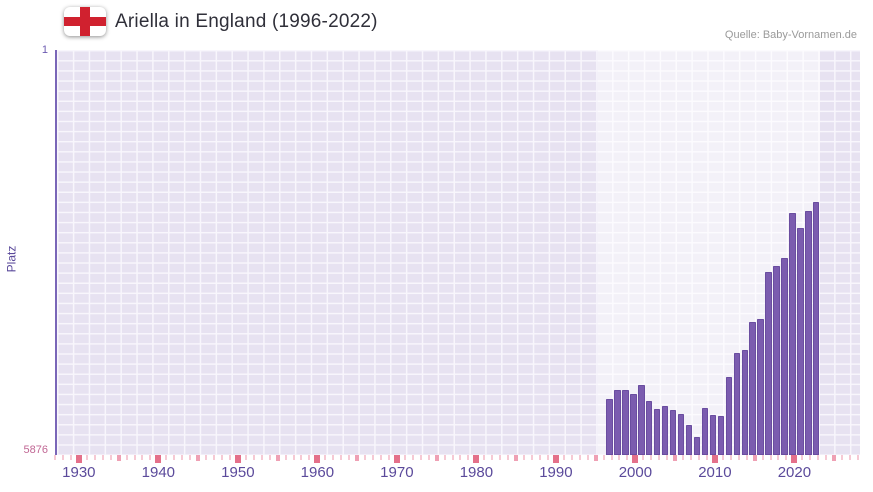 The image size is (873, 492). Describe the element at coordinates (794, 472) in the screenshot. I see `x-axis-label-2020: 2020` at that location.